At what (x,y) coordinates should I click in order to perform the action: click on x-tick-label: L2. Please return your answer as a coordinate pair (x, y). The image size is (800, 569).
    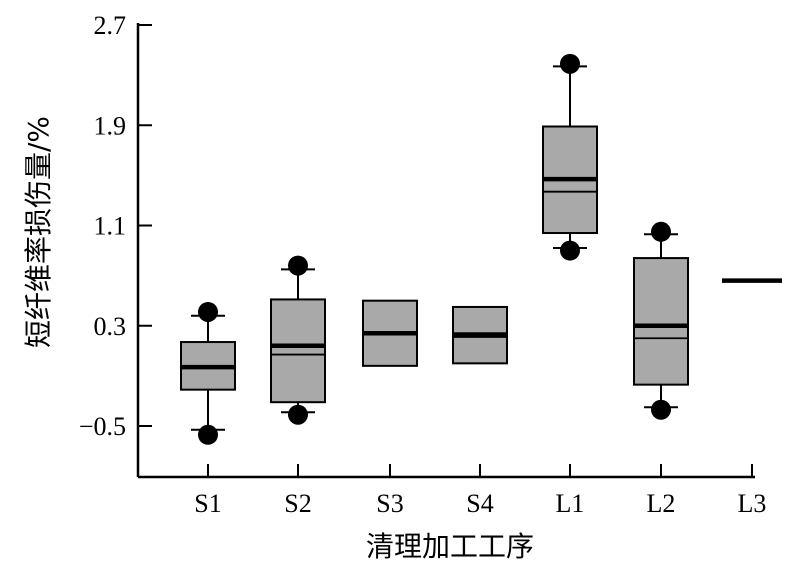
    Looking at the image, I should click on (661, 503).